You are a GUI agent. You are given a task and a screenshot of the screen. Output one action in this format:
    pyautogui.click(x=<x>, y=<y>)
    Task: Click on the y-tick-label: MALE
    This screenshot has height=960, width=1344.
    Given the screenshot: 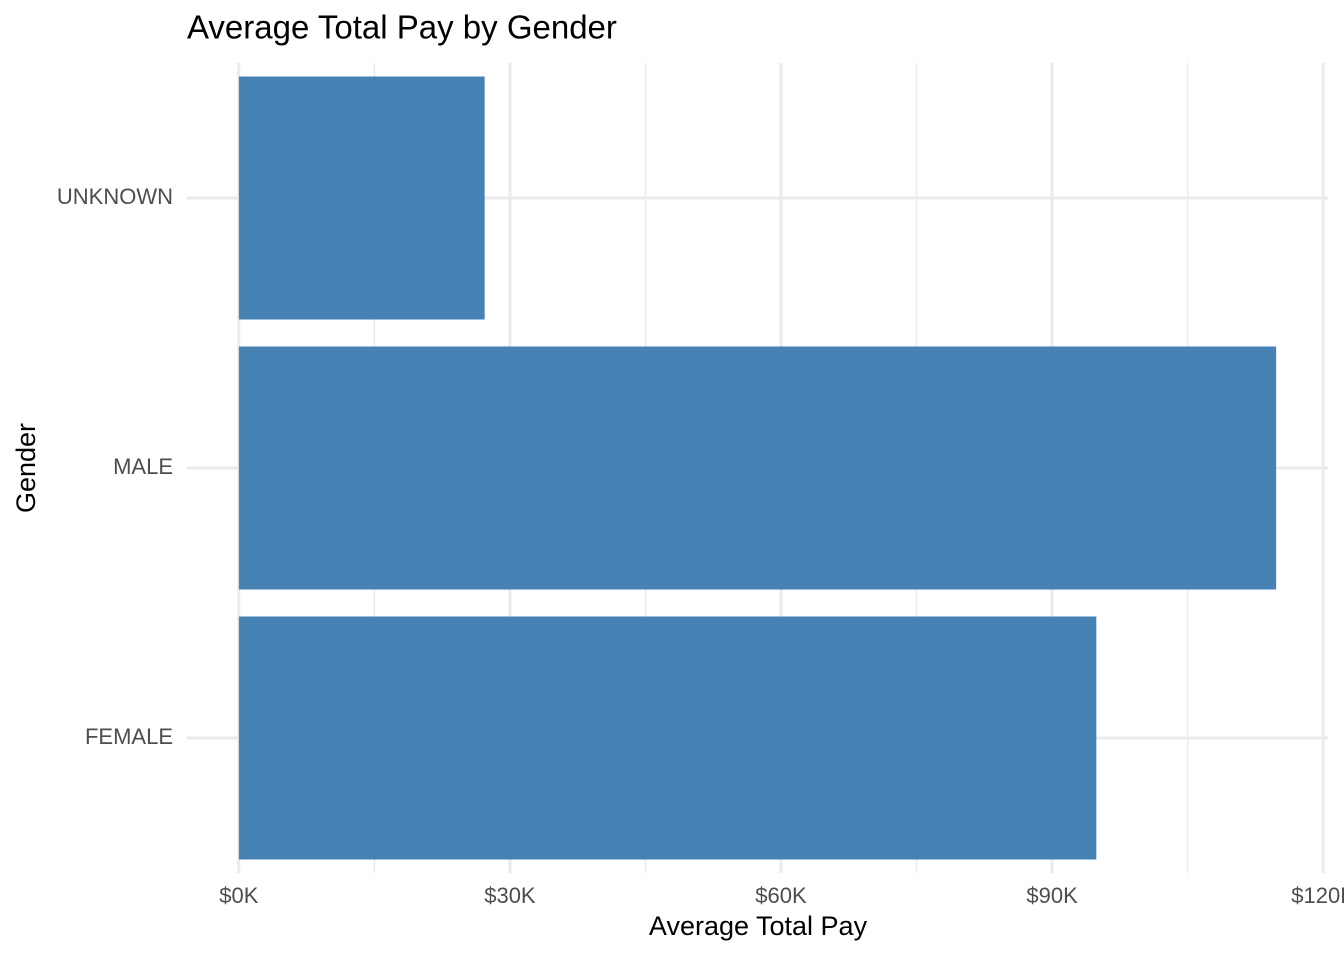 What is the action you would take?
    pyautogui.click(x=143, y=466)
    